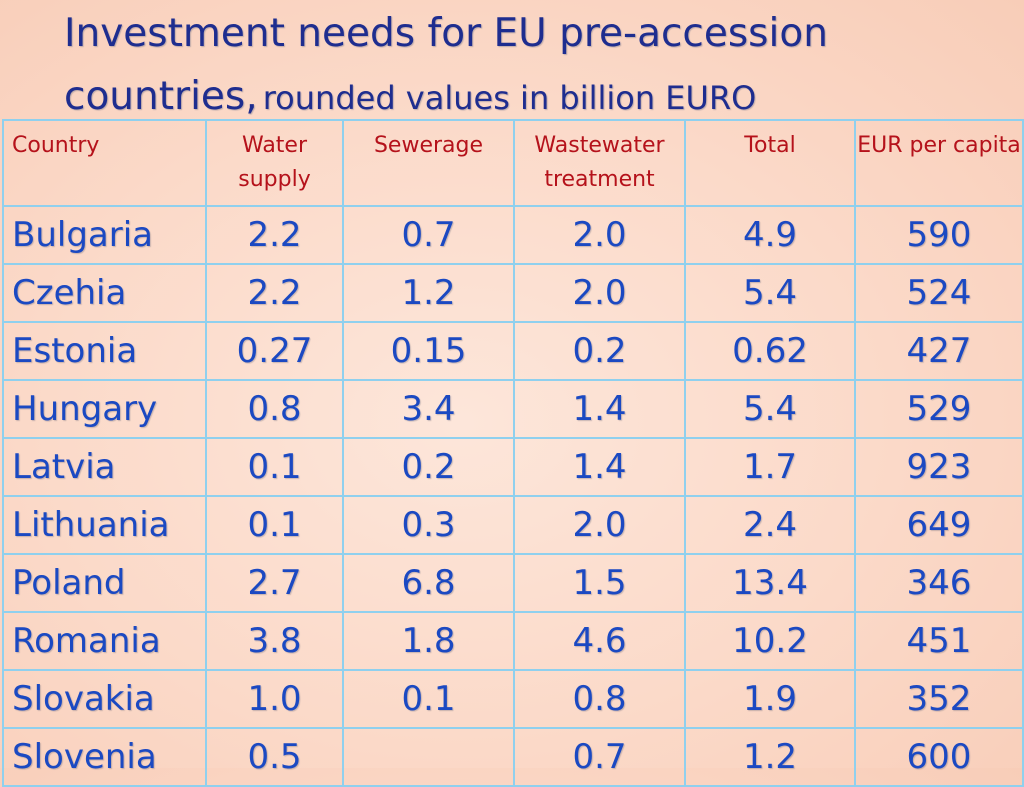  Describe the element at coordinates (509, 98) in the screenshot. I see `title-subtitle: rounded values in billion EURO` at that location.